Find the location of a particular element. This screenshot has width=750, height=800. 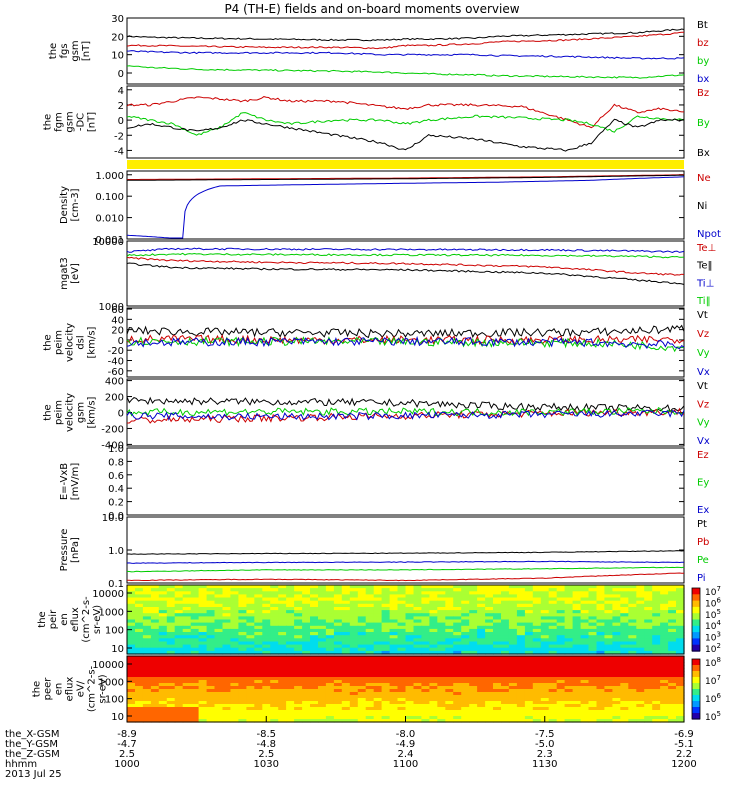

y-tick-label: -2 is located at coordinates (119, 136).